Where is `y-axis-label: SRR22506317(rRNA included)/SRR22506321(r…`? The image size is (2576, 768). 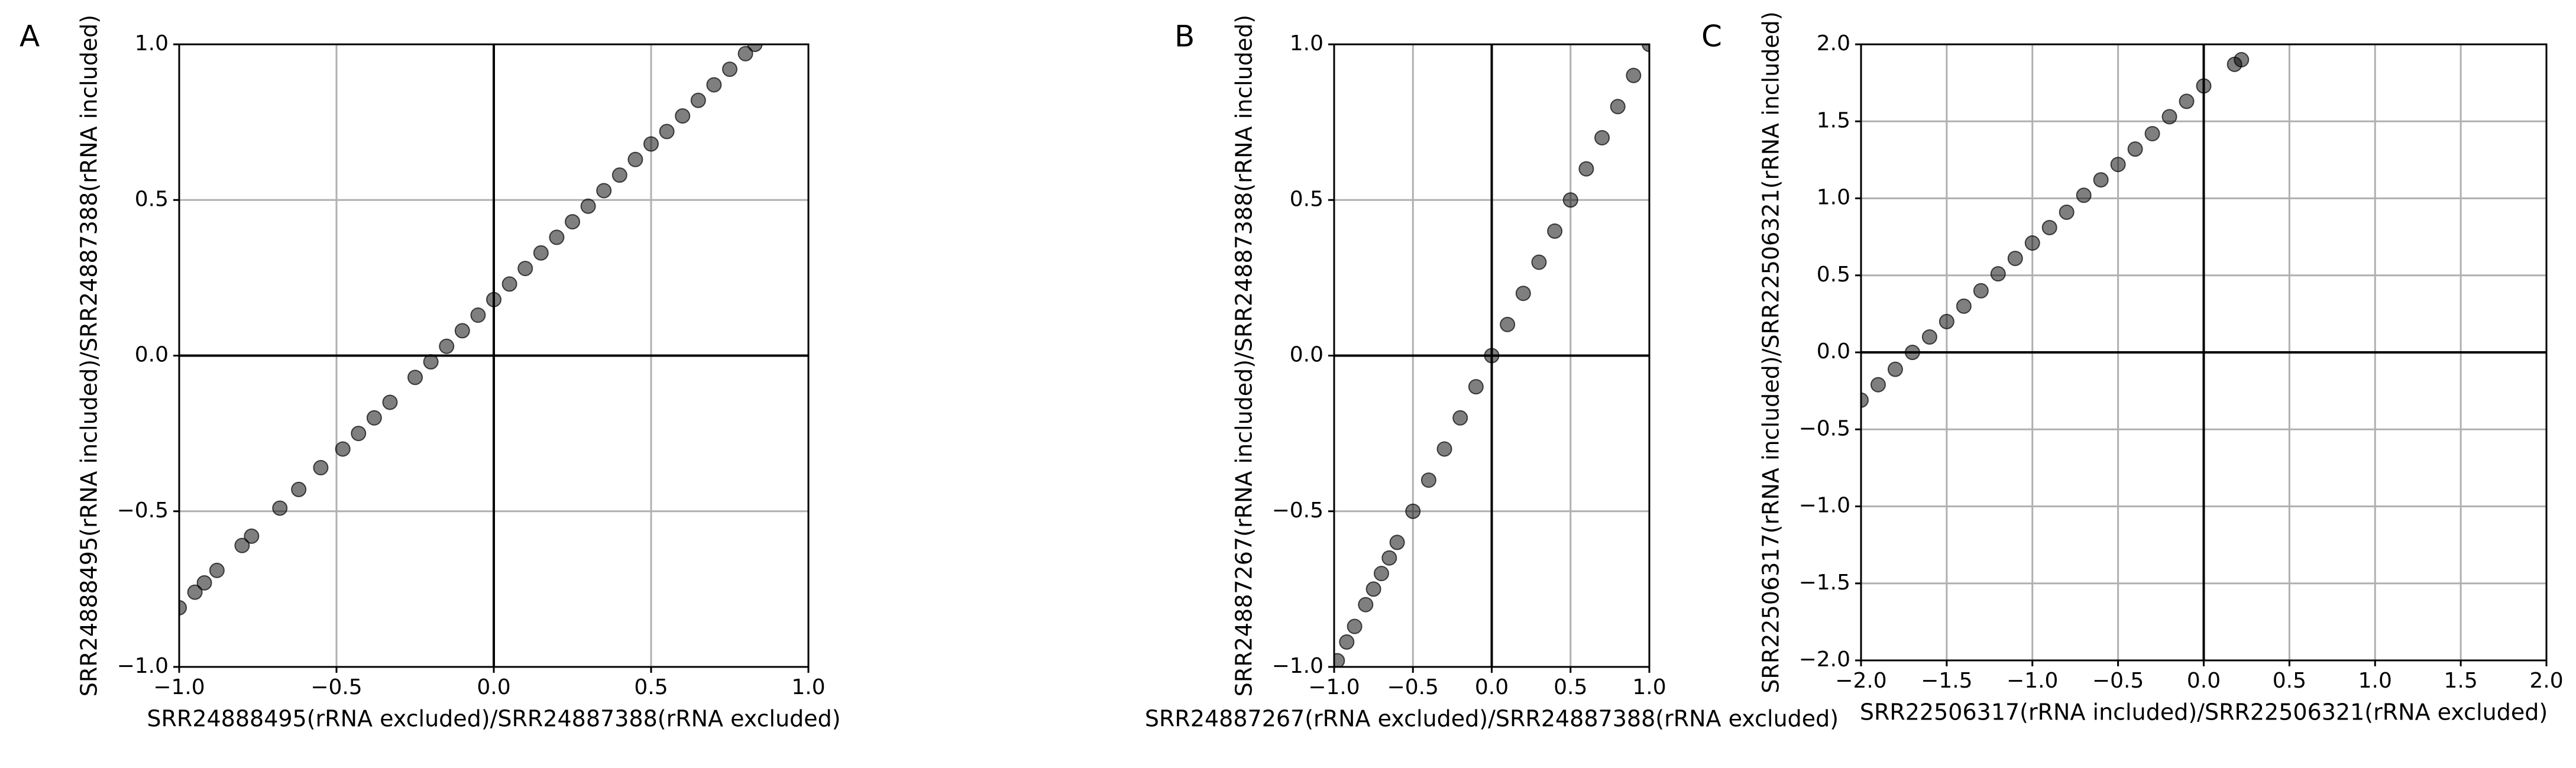
y-axis-label: SRR22506317(rRNA included)/SRR22506321(r… is located at coordinates (1771, 352).